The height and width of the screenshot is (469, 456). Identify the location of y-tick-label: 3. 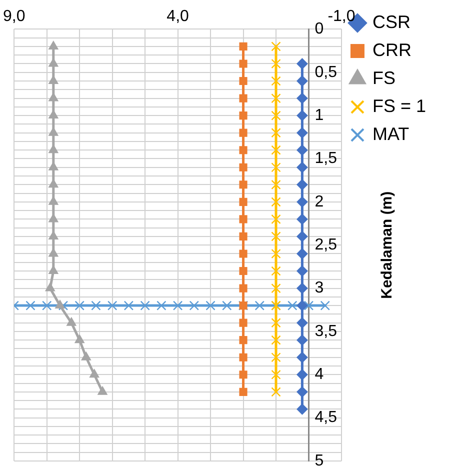
(319, 288).